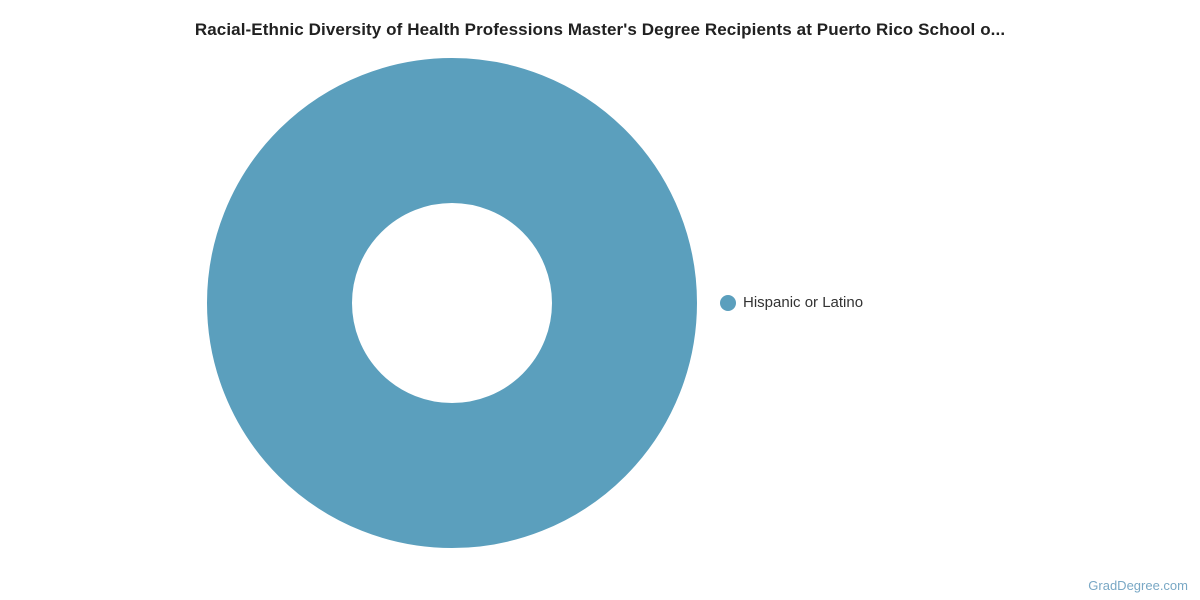 The height and width of the screenshot is (600, 1200). Describe the element at coordinates (1138, 585) in the screenshot. I see `watermark-link: GradDegree.com` at that location.